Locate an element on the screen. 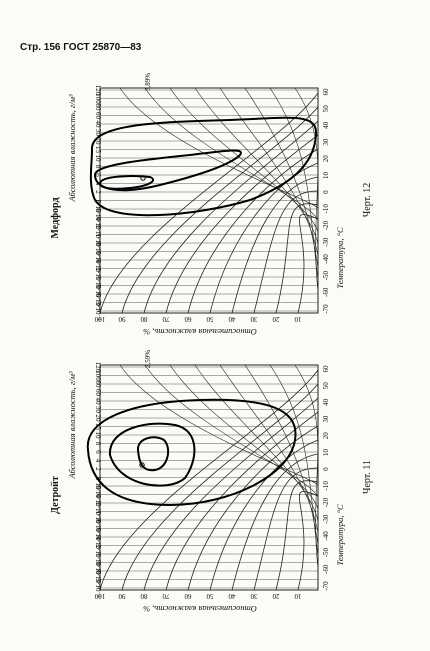  humidity-tick-label: 2 is located at coordinates (98, 469).